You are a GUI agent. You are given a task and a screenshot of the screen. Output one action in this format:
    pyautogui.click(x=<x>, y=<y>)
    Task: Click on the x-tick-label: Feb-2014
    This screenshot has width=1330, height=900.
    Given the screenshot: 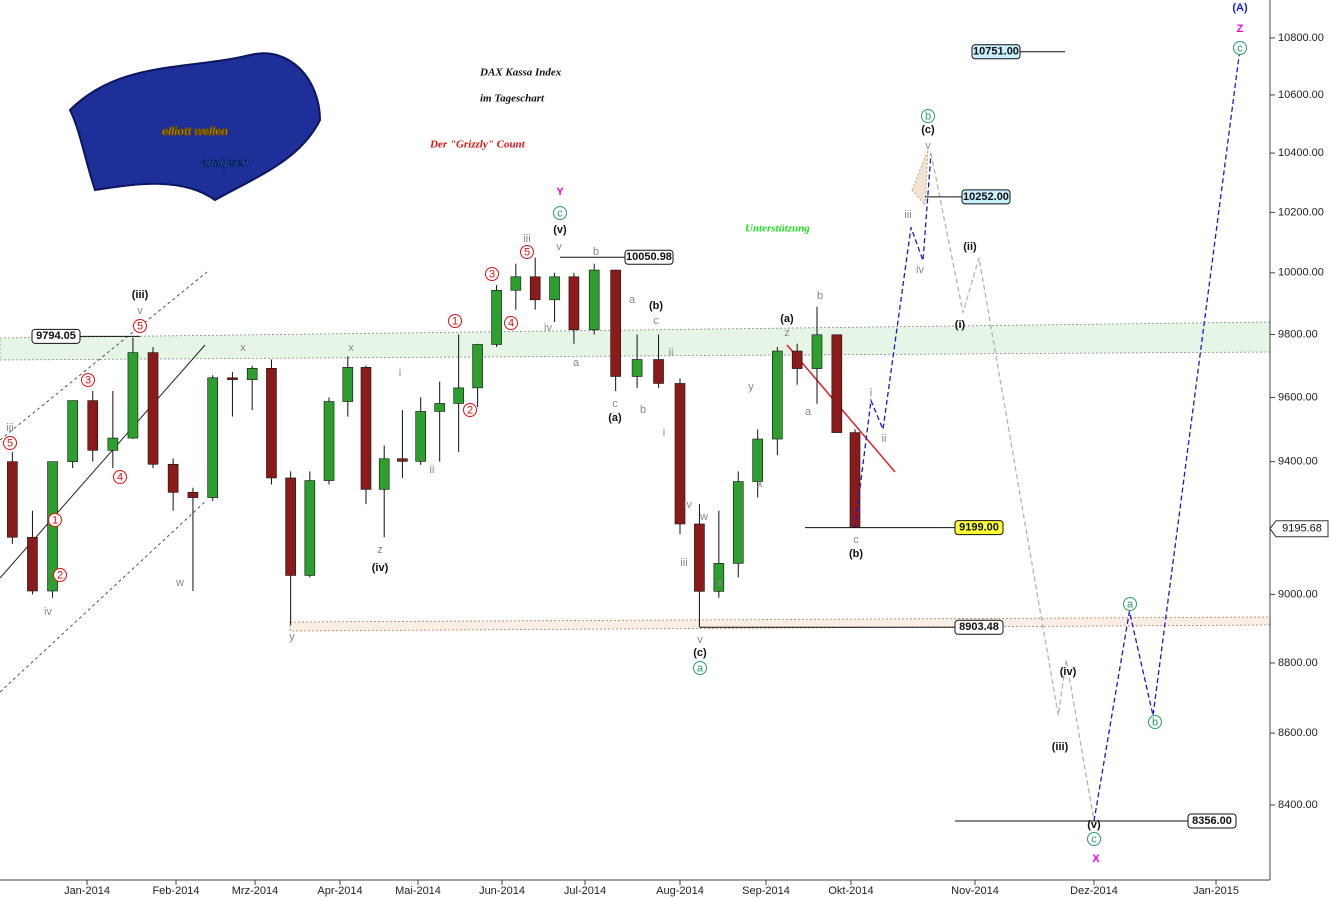 What is the action you would take?
    pyautogui.click(x=175, y=891)
    